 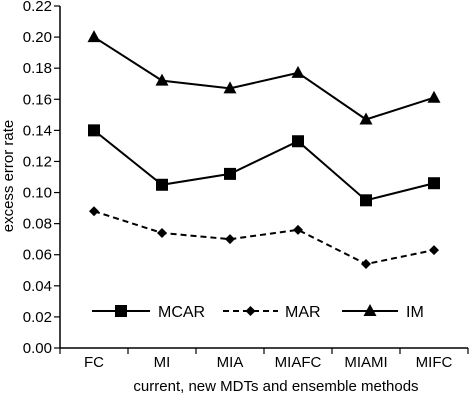 I want to click on legend-item-im: IM, so click(x=383, y=312).